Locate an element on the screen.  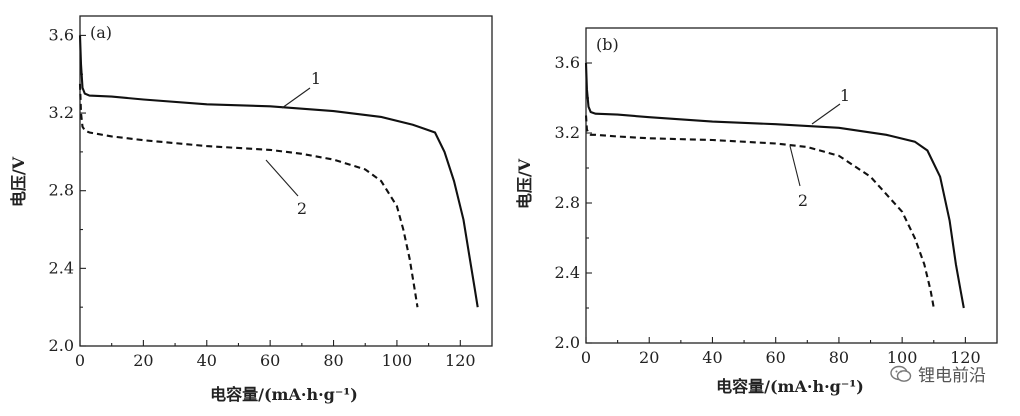
panel-label: (b) is located at coordinates (607, 44).